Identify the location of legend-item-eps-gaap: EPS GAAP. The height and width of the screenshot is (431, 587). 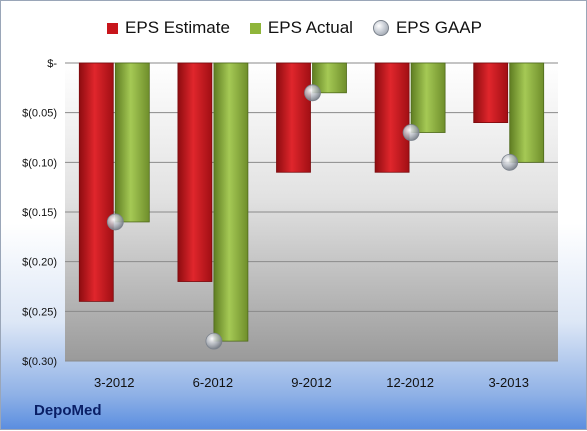
(427, 28).